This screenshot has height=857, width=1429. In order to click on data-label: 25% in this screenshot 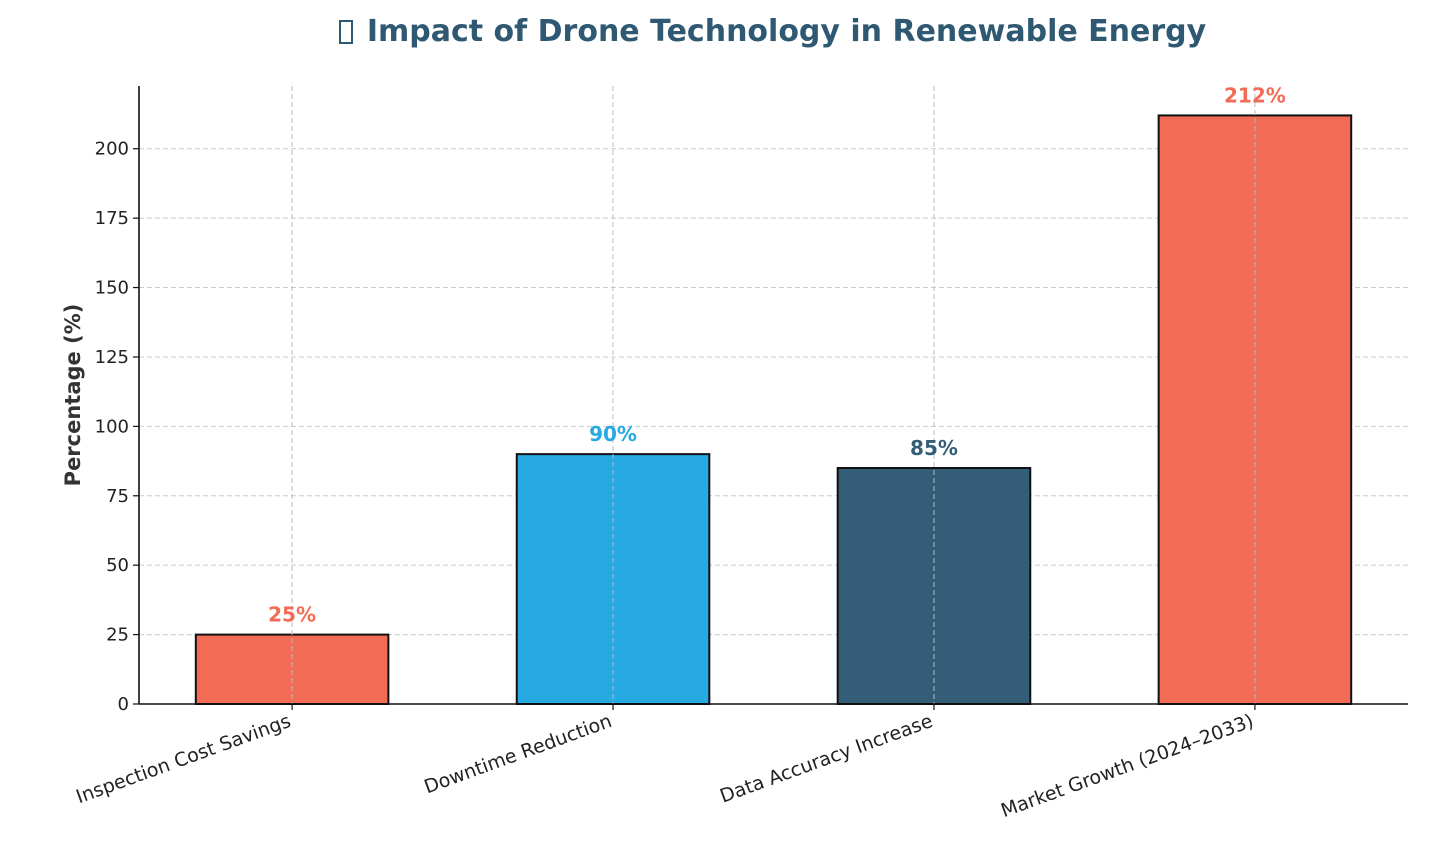, I will do `click(292, 615)`.